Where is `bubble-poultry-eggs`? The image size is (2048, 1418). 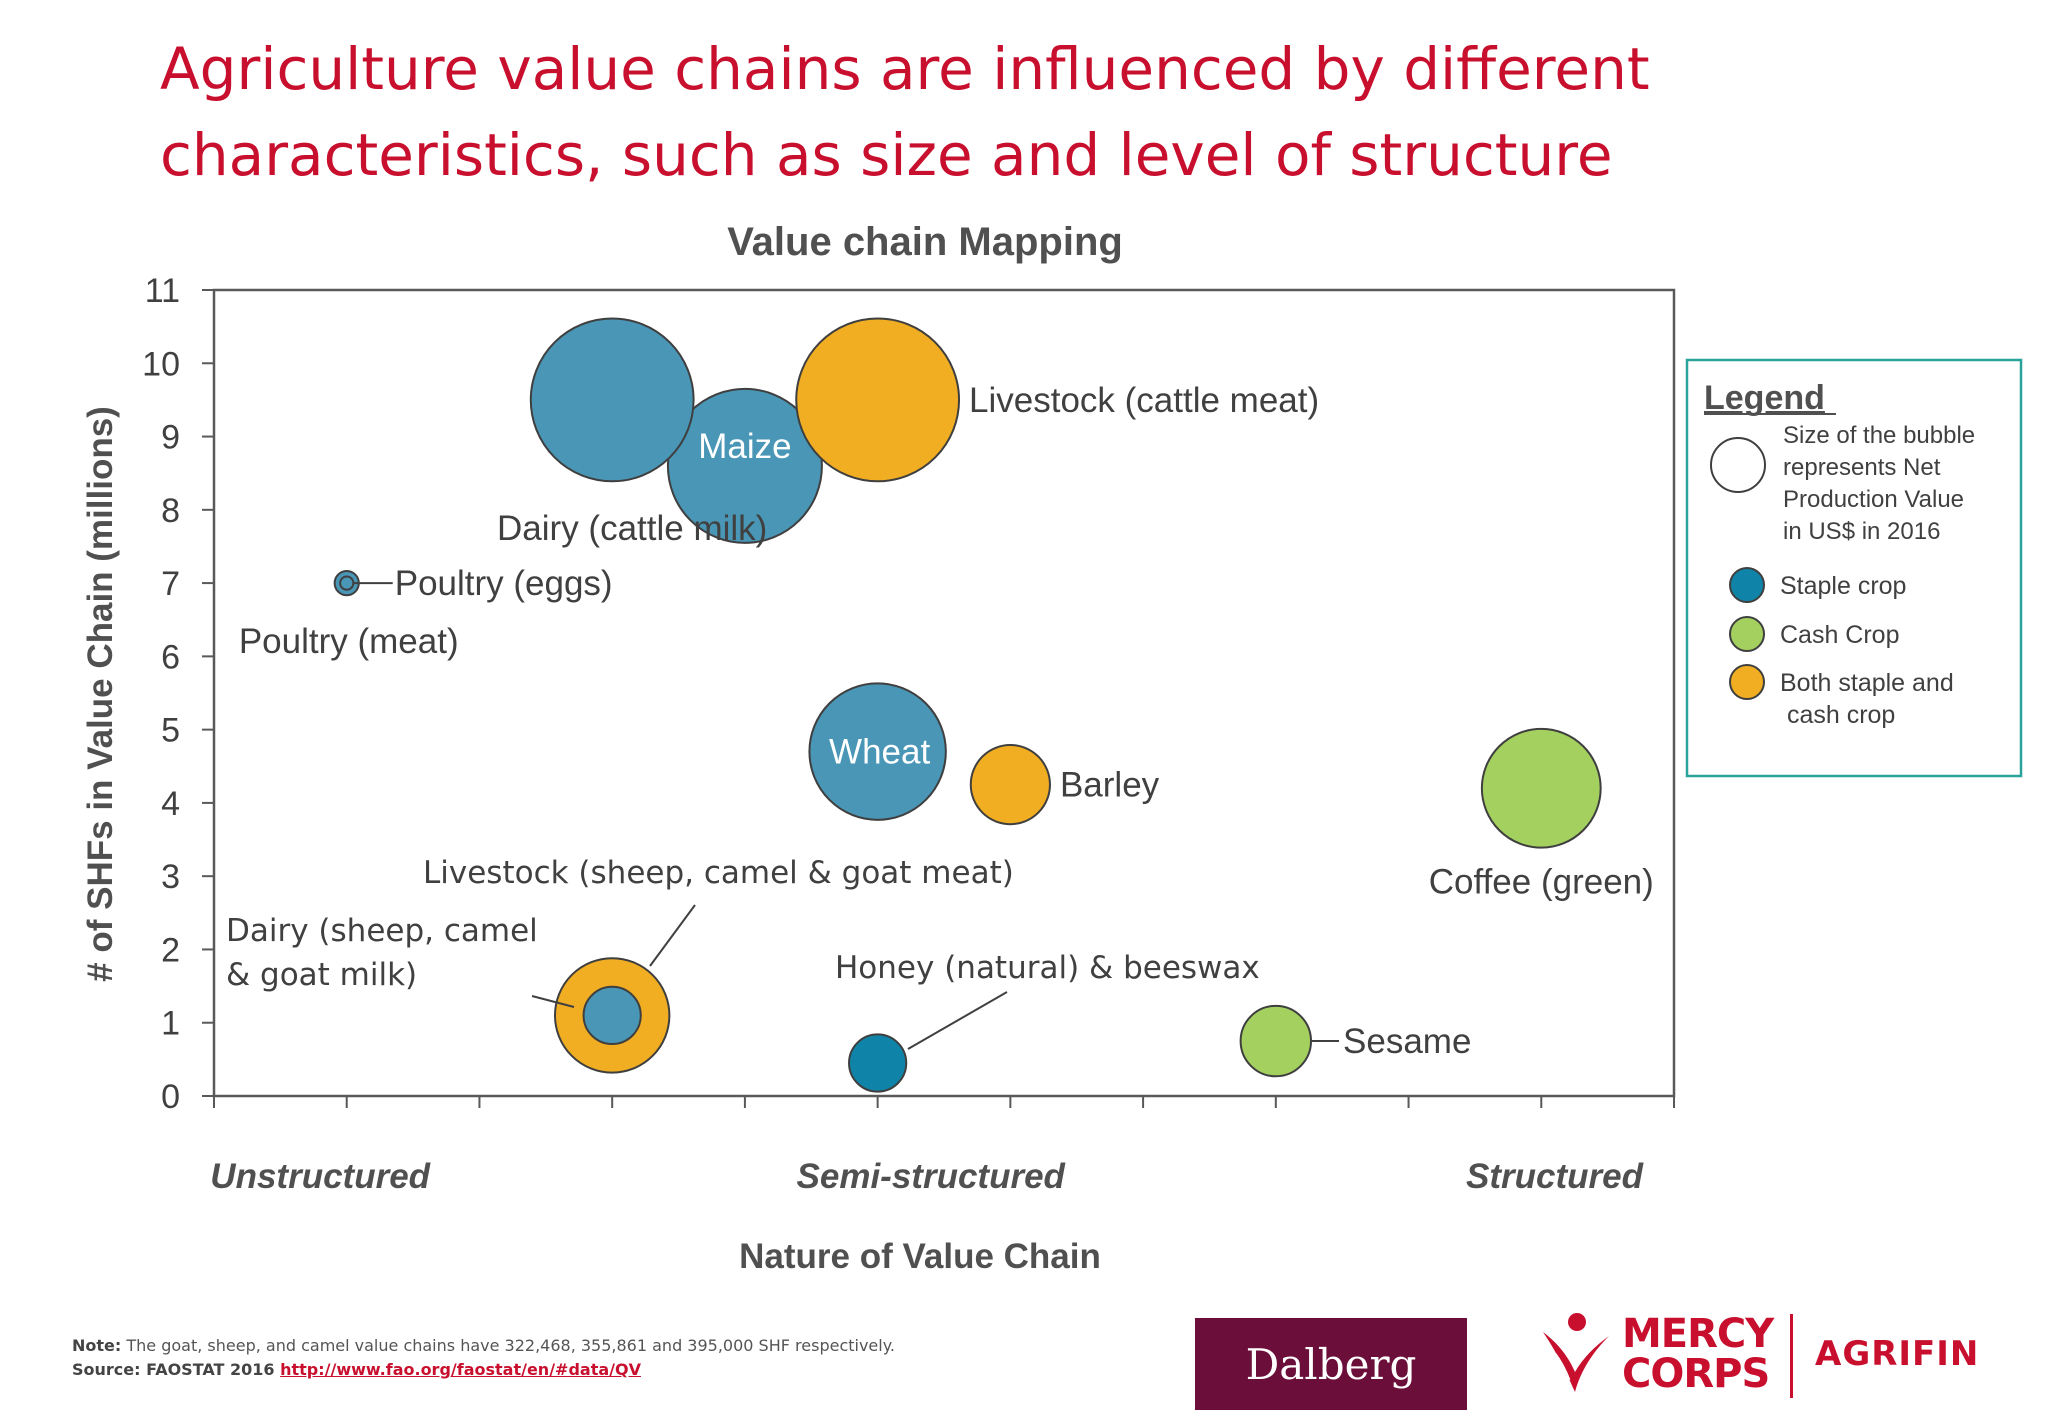 bubble-poultry-eggs is located at coordinates (347, 583).